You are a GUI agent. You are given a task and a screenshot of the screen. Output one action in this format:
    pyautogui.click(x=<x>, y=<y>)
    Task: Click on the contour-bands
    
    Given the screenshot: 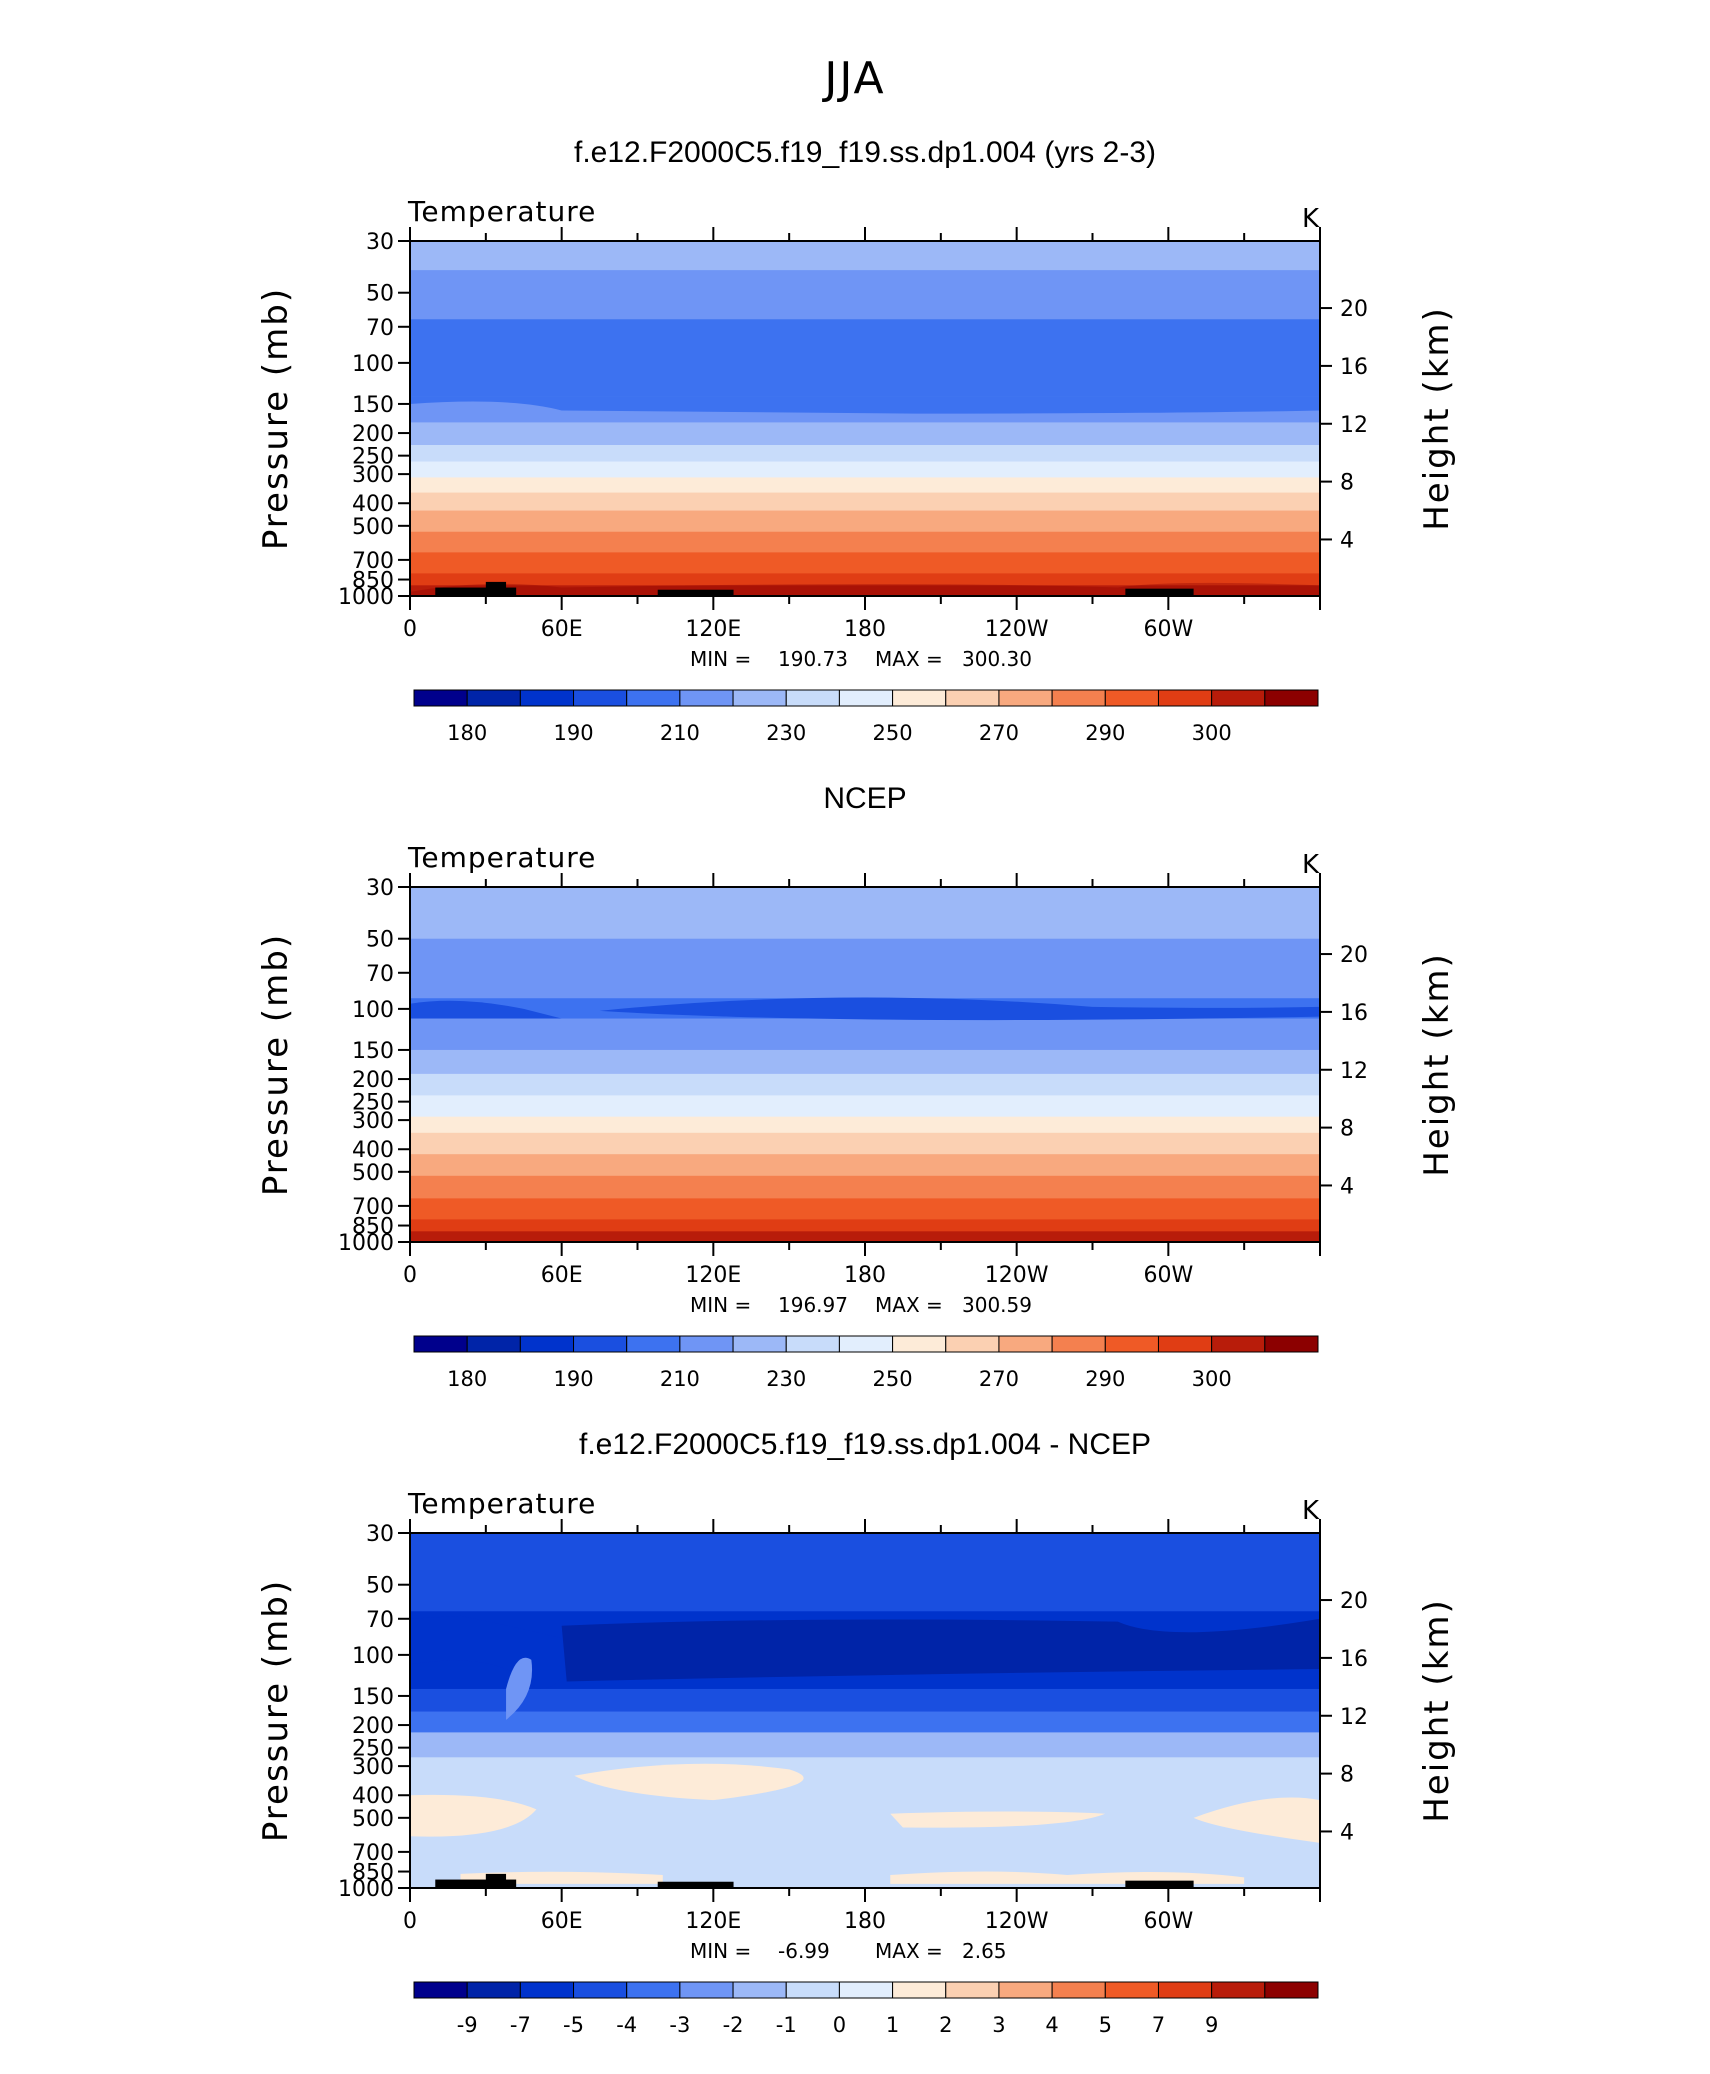 What is the action you would take?
    pyautogui.click(x=865, y=1064)
    